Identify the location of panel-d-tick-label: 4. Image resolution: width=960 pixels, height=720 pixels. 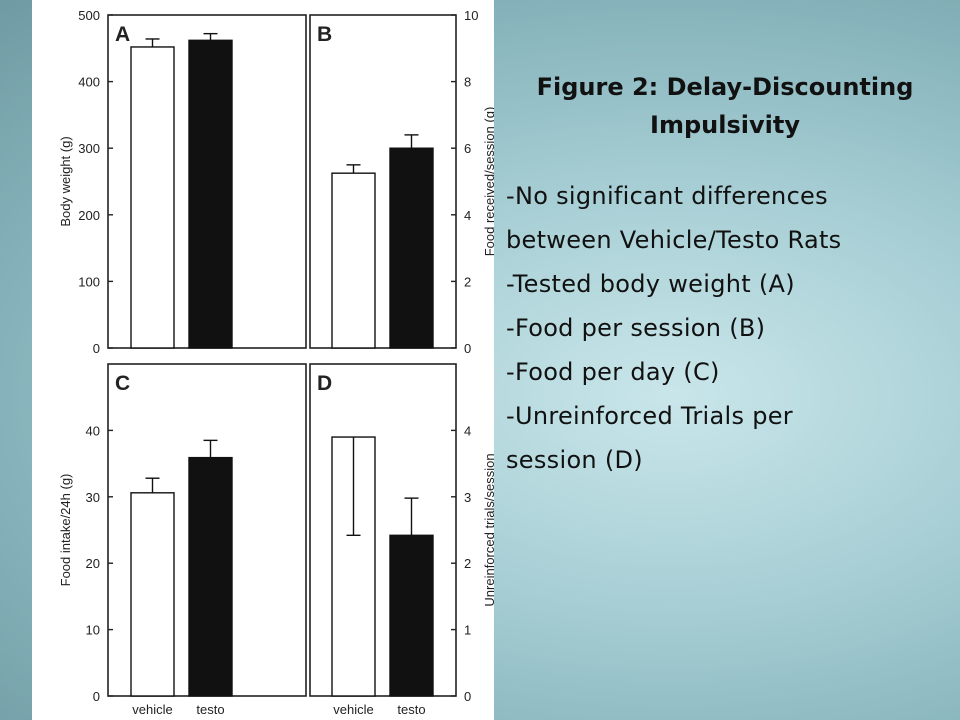
(467, 430).